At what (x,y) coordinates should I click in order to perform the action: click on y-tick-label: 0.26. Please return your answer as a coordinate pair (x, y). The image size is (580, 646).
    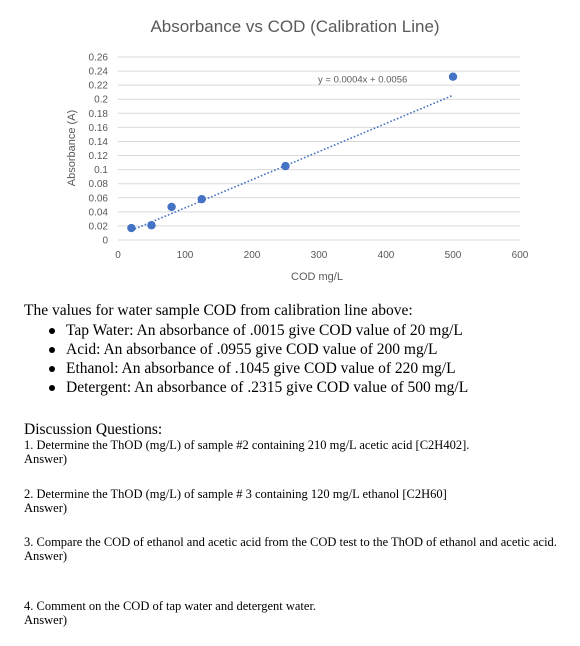
    Looking at the image, I should click on (99, 58).